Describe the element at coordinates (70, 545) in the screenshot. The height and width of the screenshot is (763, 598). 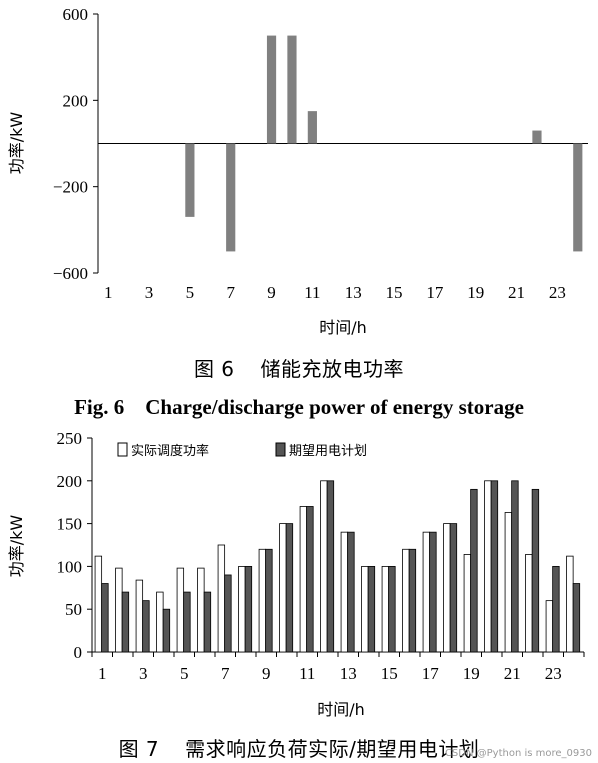
I see `y-tick-labels: 250 200 150 100 50 0` at that location.